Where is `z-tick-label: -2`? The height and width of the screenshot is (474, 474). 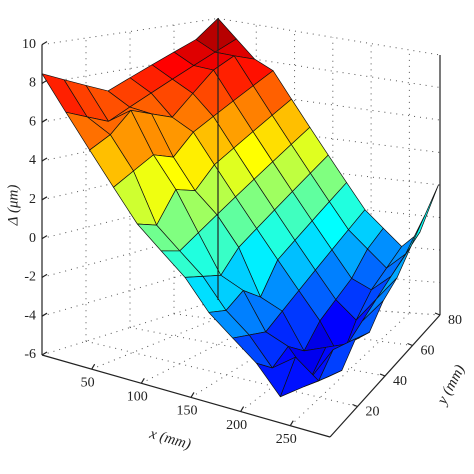 z-tick-label: -2 is located at coordinates (30, 277).